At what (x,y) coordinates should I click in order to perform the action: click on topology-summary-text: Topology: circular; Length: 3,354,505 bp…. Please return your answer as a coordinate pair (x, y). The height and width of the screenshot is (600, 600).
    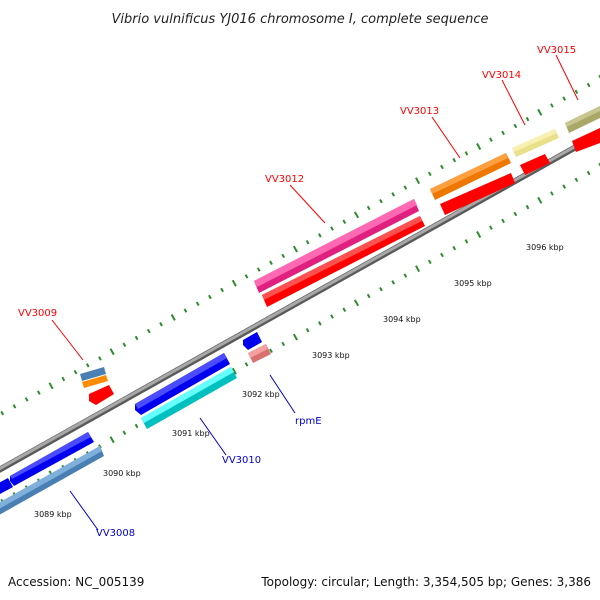
    Looking at the image, I should click on (425, 582).